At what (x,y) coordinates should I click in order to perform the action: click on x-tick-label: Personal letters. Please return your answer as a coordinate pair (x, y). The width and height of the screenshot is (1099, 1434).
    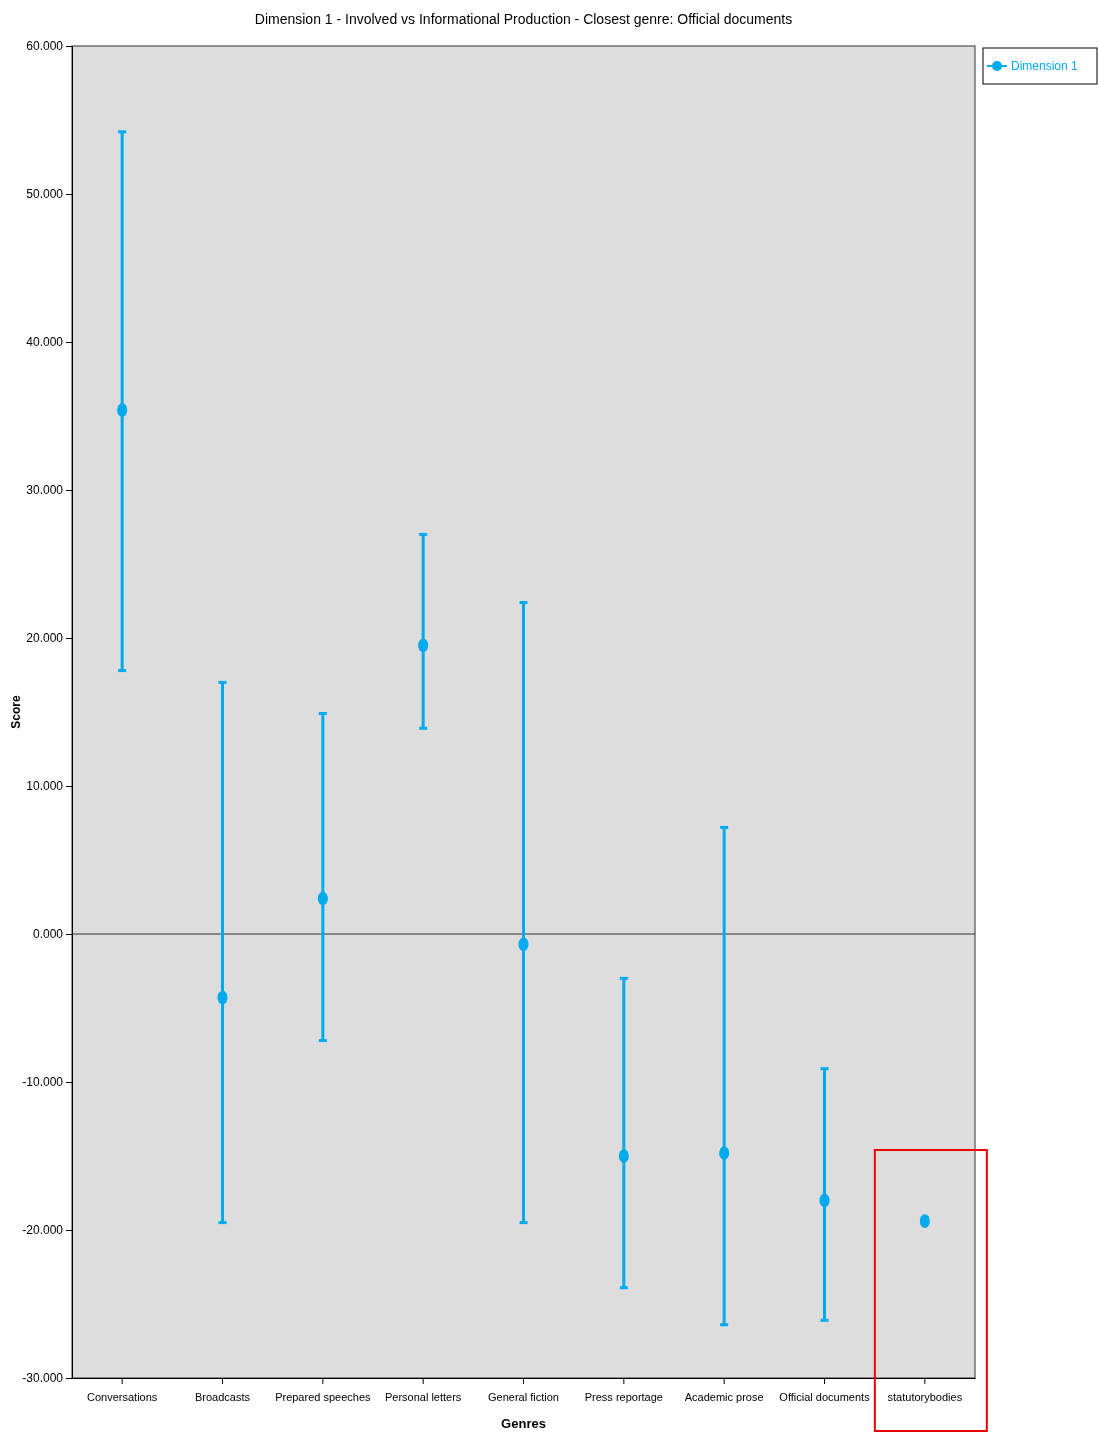
    Looking at the image, I should click on (423, 1397).